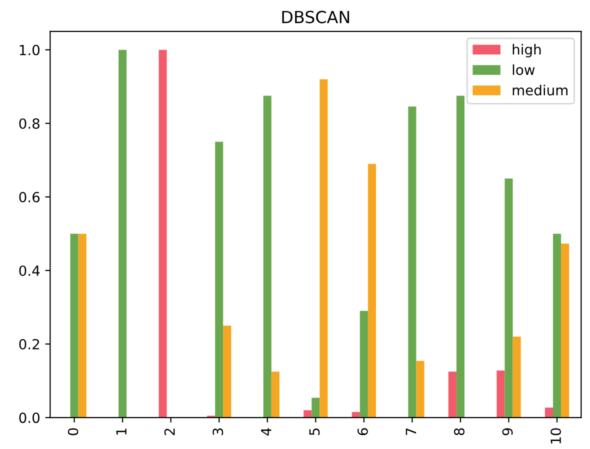 Image resolution: width=590 pixels, height=449 pixels. I want to click on x-tick-label: 8, so click(459, 432).